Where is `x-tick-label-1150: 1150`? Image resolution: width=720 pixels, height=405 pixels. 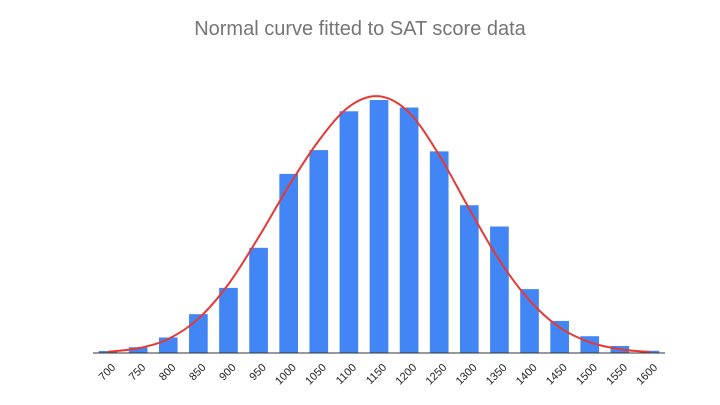 x-tick-label-1150: 1150 is located at coordinates (376, 374).